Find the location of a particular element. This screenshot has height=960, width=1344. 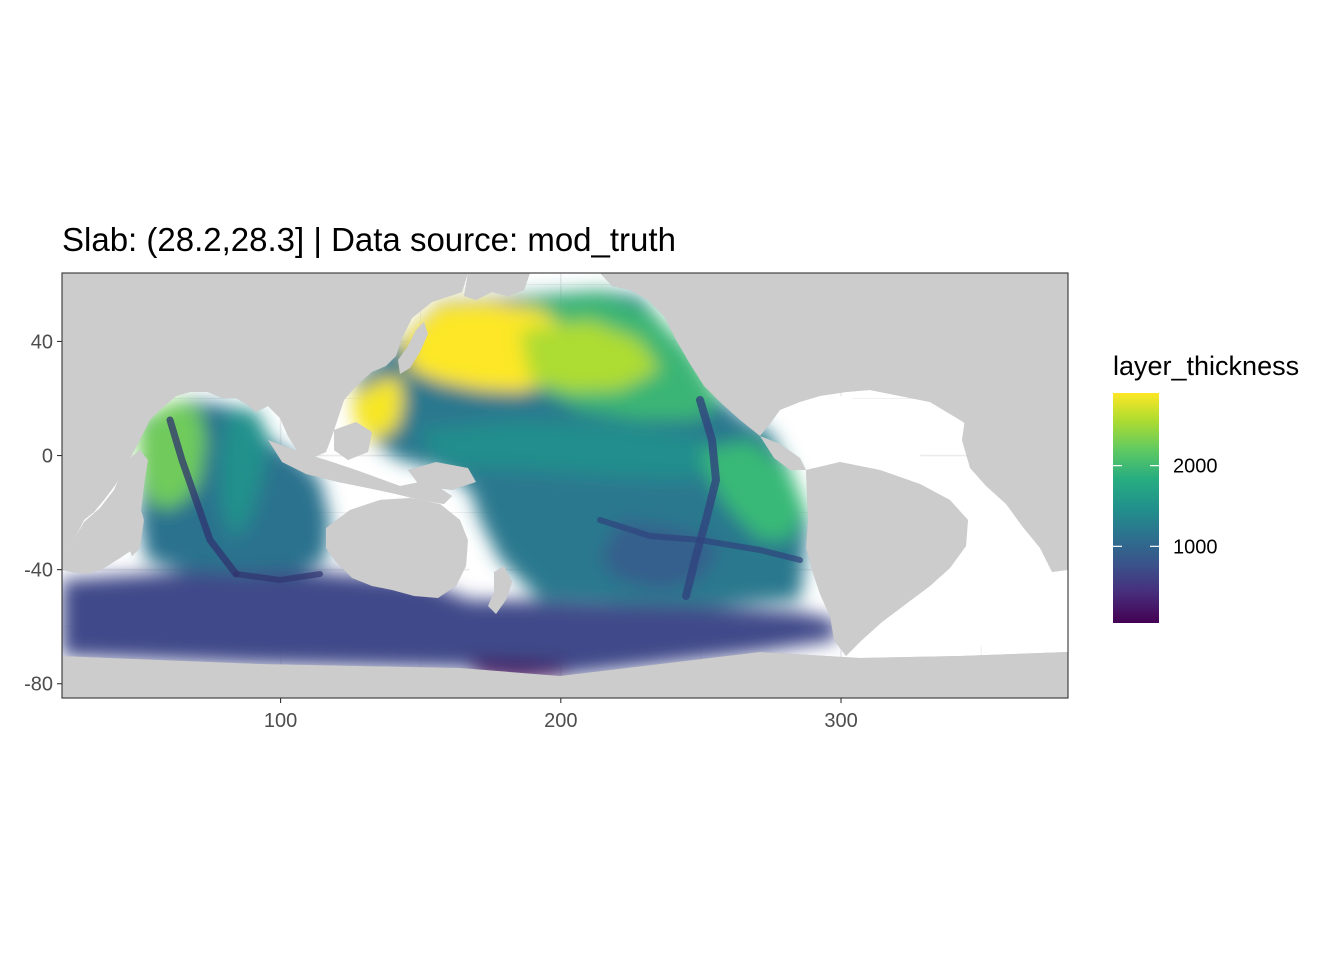

field-east-indian is located at coordinates (245, 475).